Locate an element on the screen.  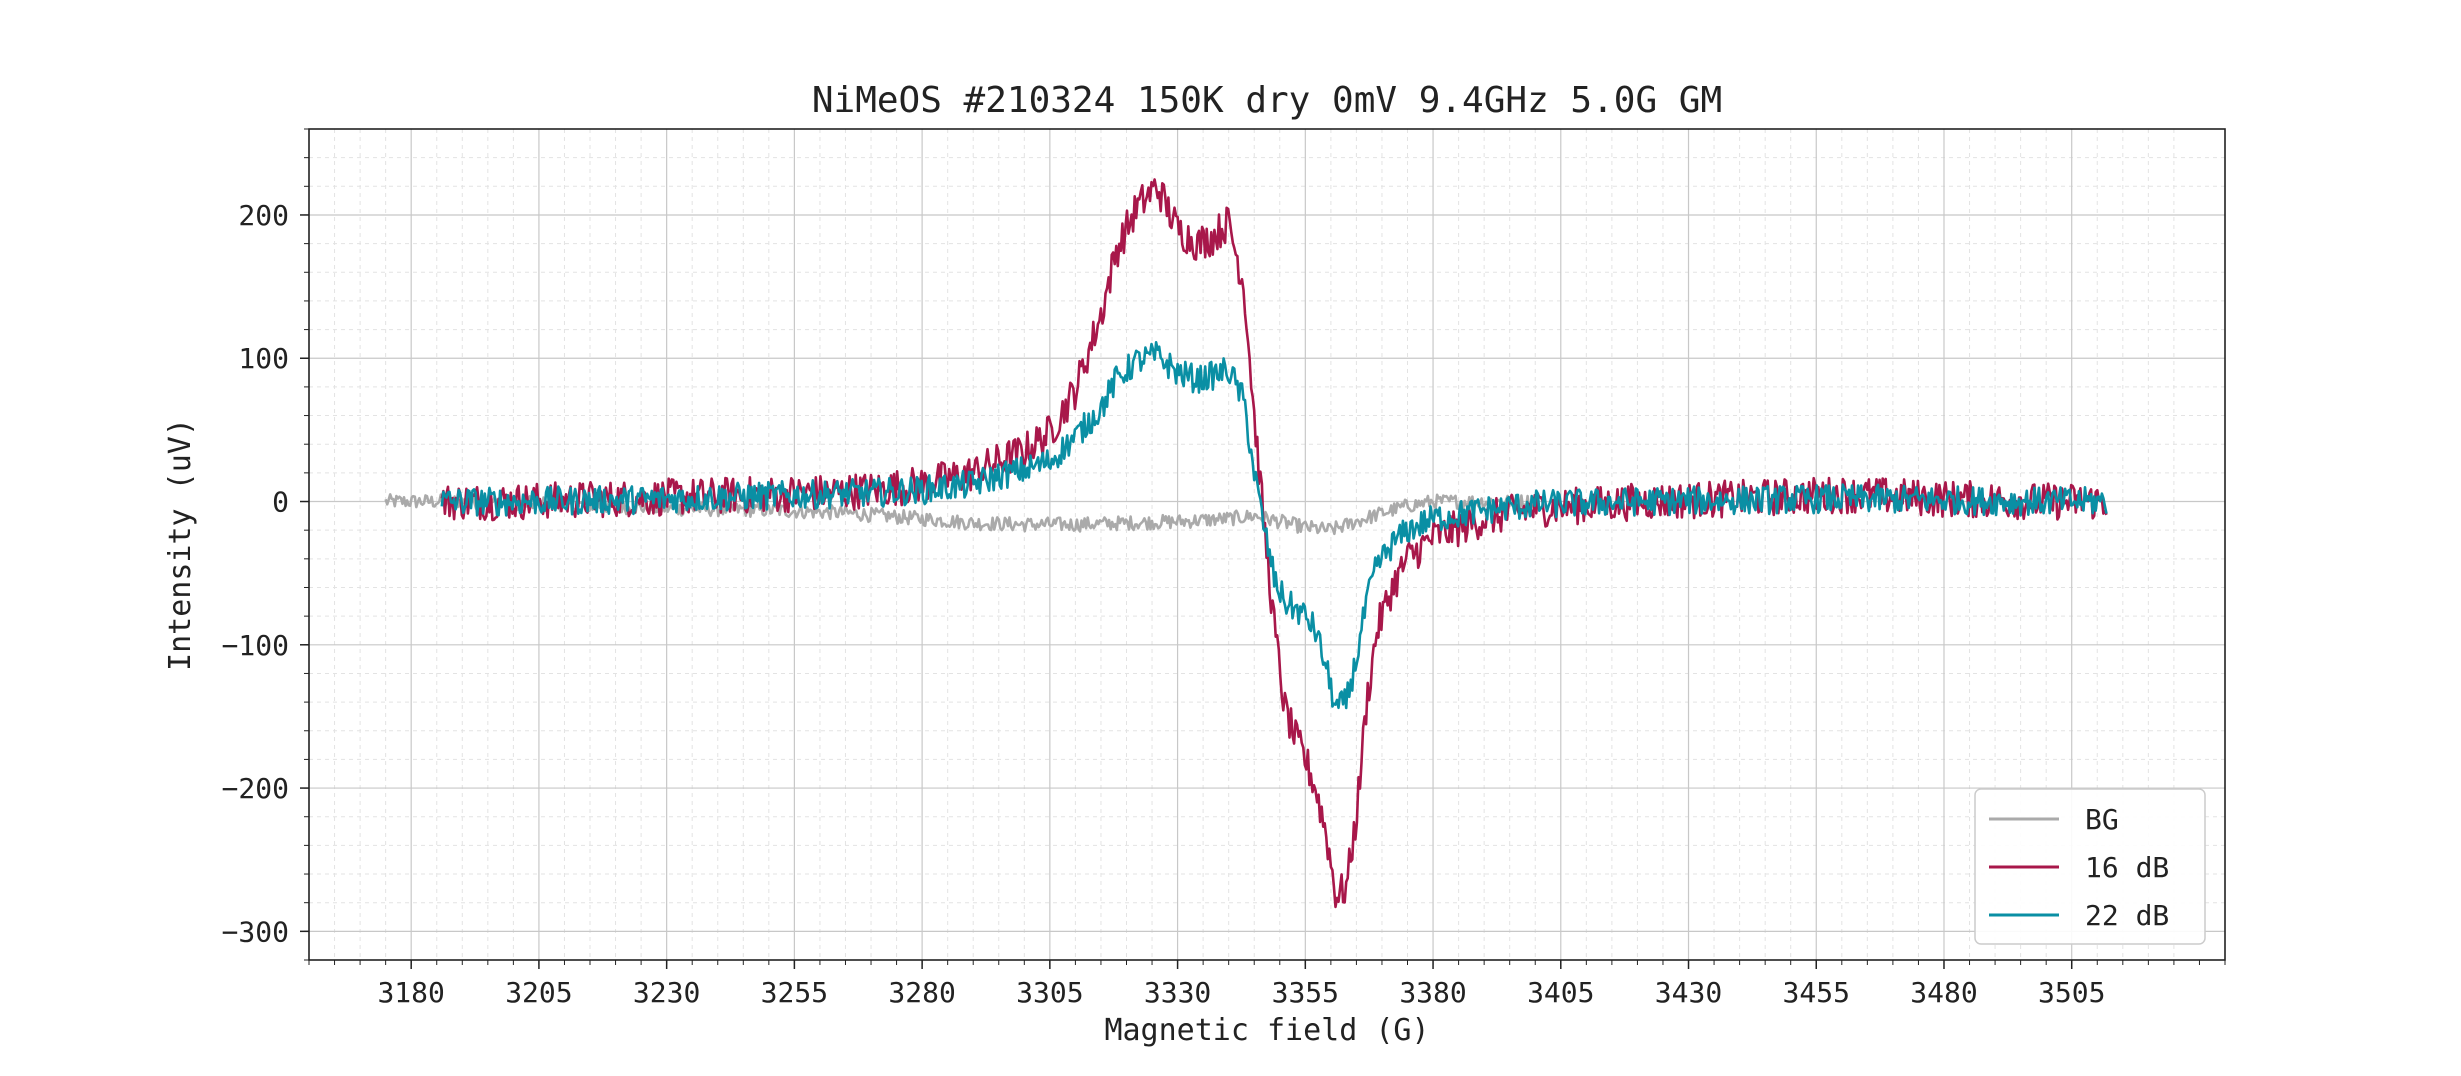
y-tick-label: 200 is located at coordinates (263, 215).